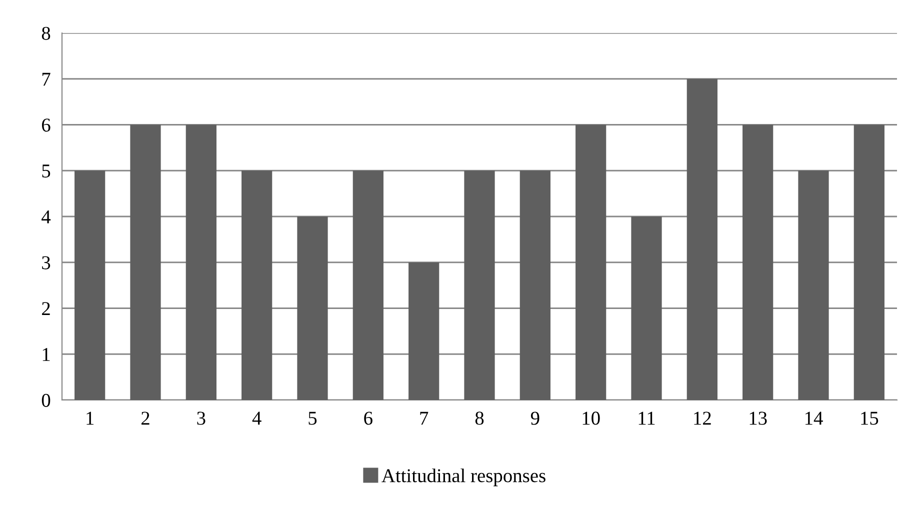  Describe the element at coordinates (46, 217) in the screenshot. I see `y-tick-label: 4` at that location.